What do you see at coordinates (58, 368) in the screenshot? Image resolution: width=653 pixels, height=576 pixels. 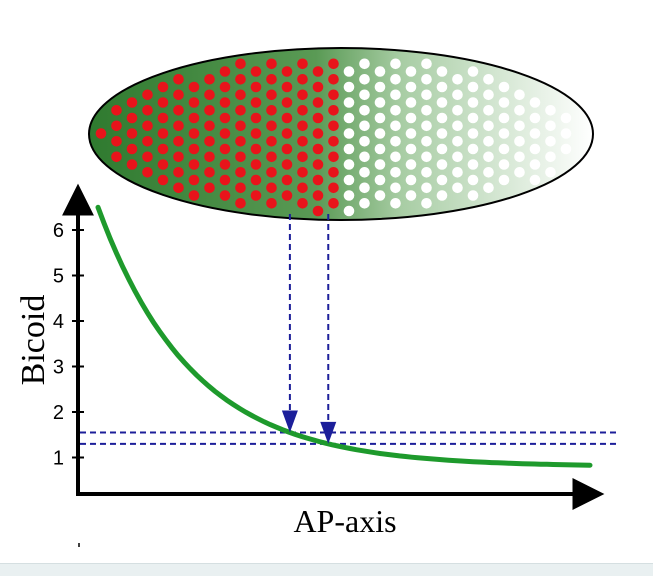 I see `y-tick-label: 3` at bounding box center [58, 368].